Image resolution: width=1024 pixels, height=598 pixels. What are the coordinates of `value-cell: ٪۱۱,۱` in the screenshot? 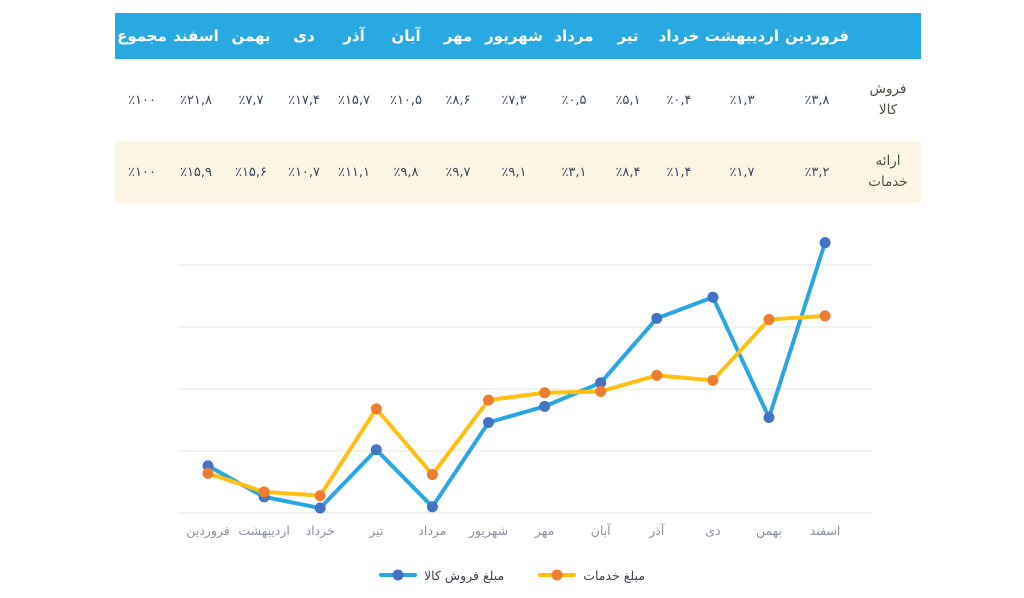 It's located at (354, 172).